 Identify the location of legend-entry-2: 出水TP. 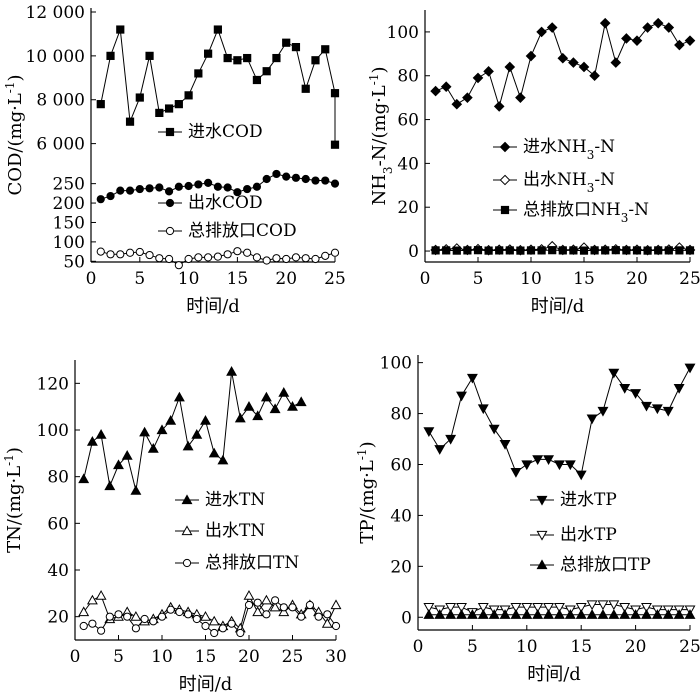
(573, 535).